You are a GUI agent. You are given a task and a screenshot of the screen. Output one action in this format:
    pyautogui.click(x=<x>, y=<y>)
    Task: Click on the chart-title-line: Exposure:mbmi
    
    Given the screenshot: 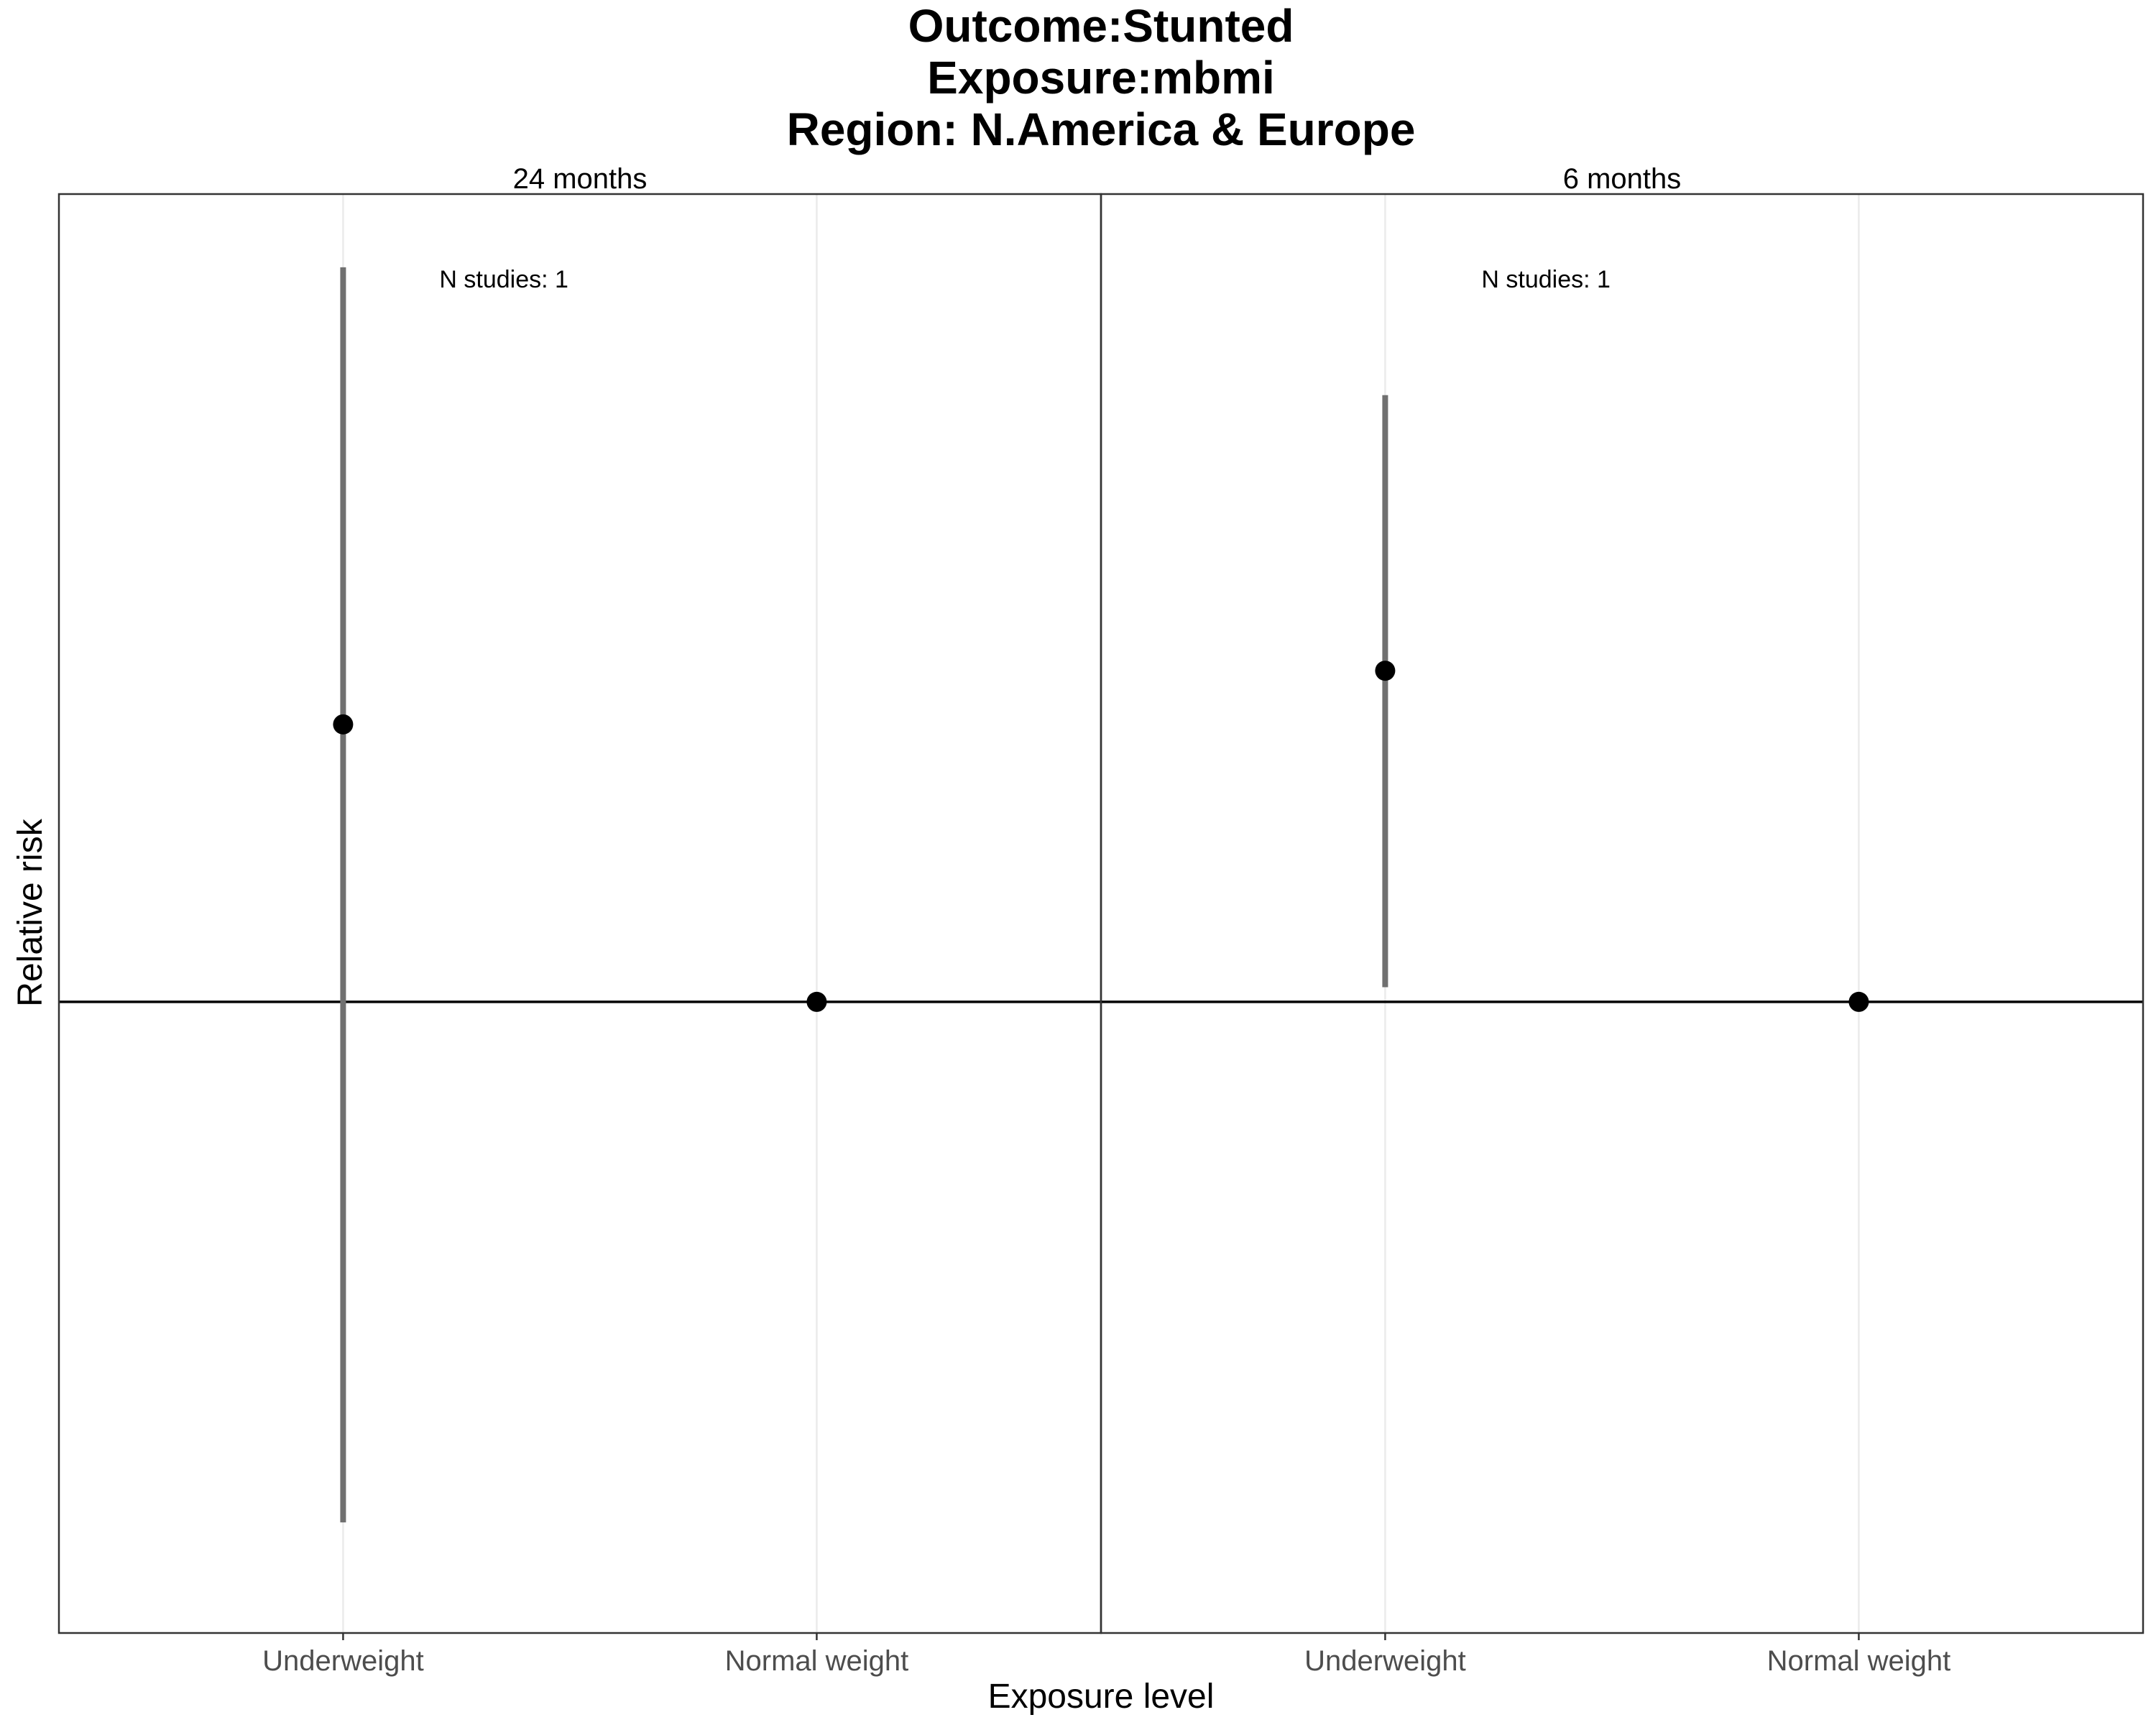 What is the action you would take?
    pyautogui.click(x=1101, y=78)
    